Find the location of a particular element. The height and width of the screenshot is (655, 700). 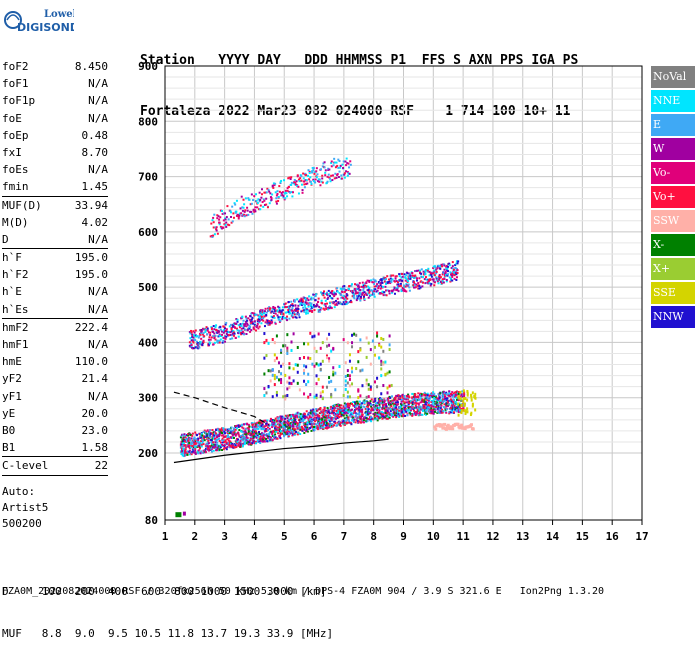

param-row: h`F 195.0 is located at coordinates (55, 257).